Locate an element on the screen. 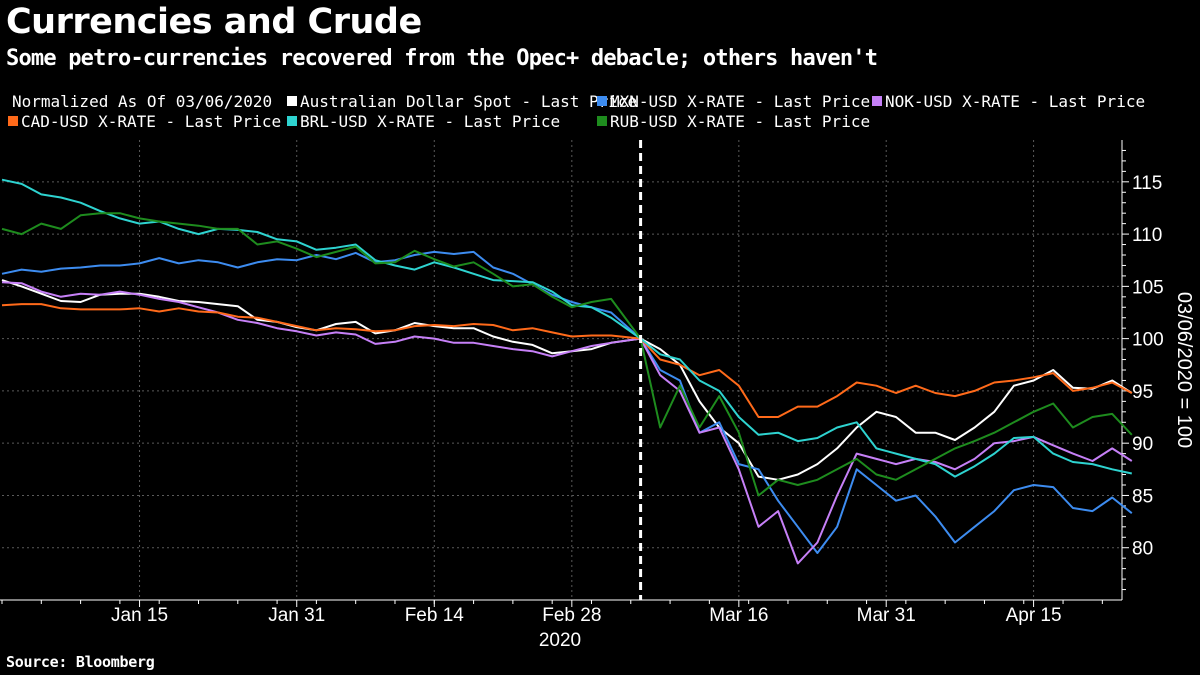 The width and height of the screenshot is (1200, 675). x-tick-label: Jan 15 is located at coordinates (139, 615).